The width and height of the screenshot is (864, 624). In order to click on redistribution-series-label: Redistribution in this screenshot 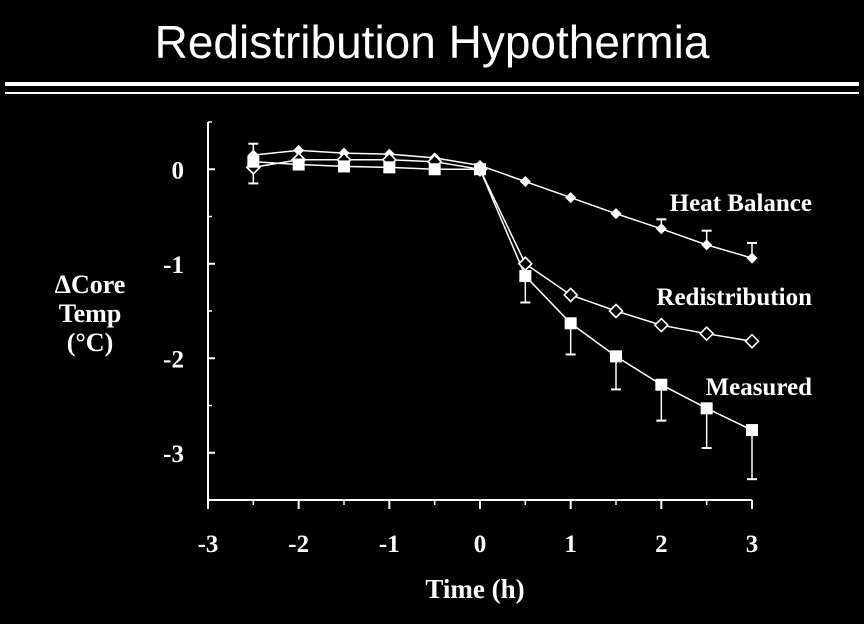, I will do `click(734, 297)`.